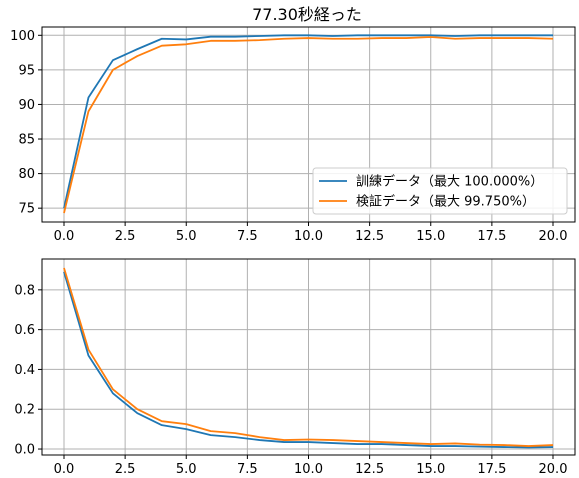  I want to click on legend-label: 検証データ（最大 99.750%）, so click(445, 202).